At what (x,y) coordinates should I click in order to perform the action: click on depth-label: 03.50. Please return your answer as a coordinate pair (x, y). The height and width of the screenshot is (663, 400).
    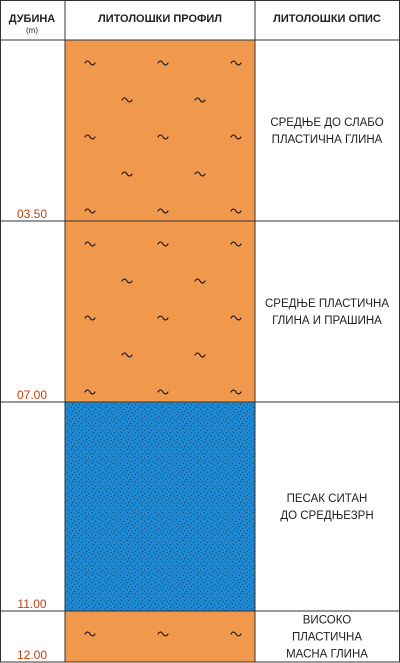
    Looking at the image, I should click on (32, 214).